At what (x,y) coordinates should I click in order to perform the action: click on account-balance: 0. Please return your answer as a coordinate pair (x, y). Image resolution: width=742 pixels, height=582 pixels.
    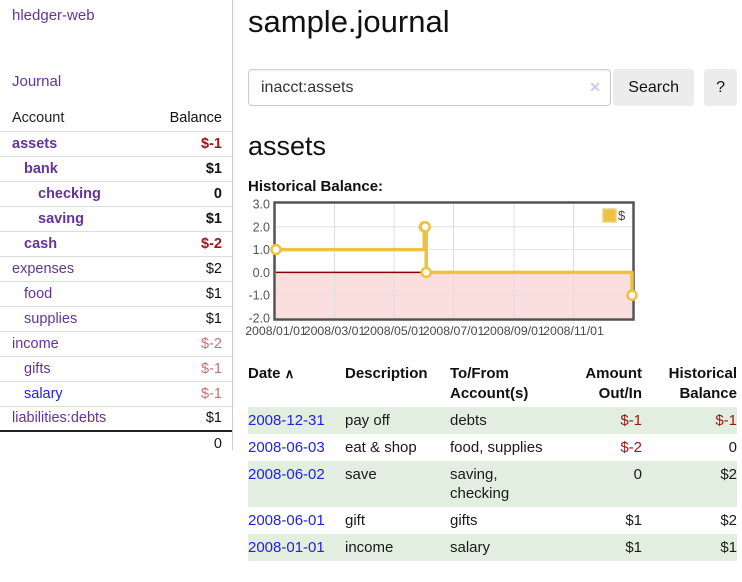
    Looking at the image, I should click on (189, 194).